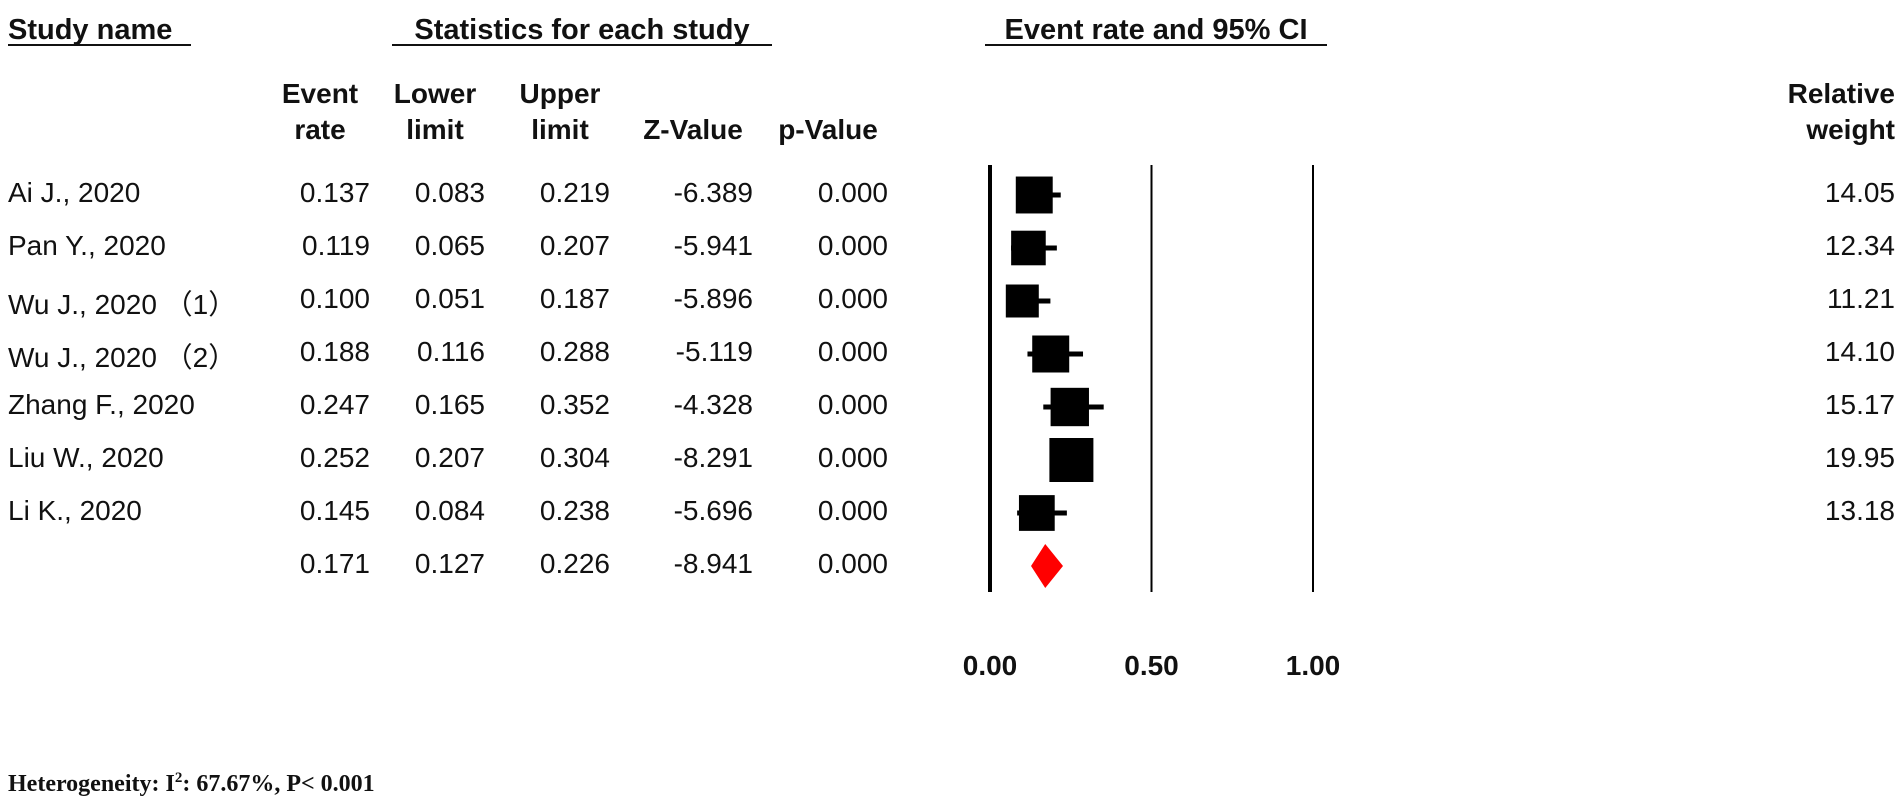 The width and height of the screenshot is (1903, 804). Describe the element at coordinates (1156, 45) in the screenshot. I see `plot-rule` at that location.